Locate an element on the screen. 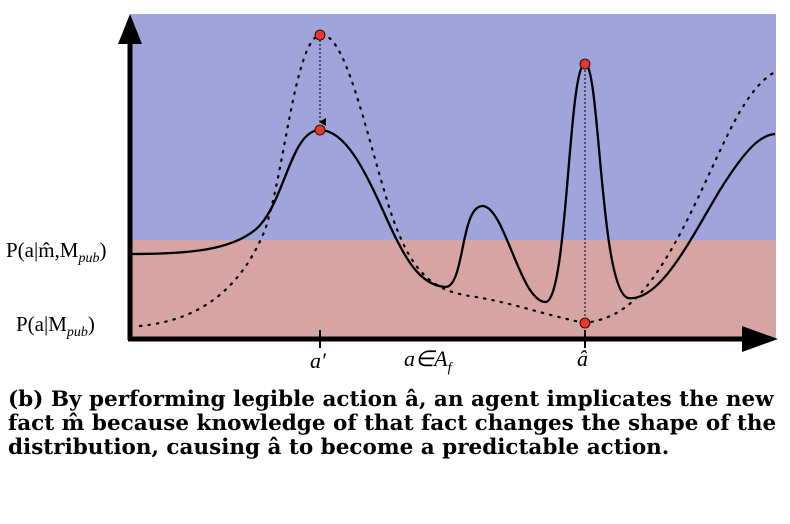 Image resolution: width=790 pixels, height=524 pixels. y-label-prior-text: P(a|M is located at coordinates (41, 324).